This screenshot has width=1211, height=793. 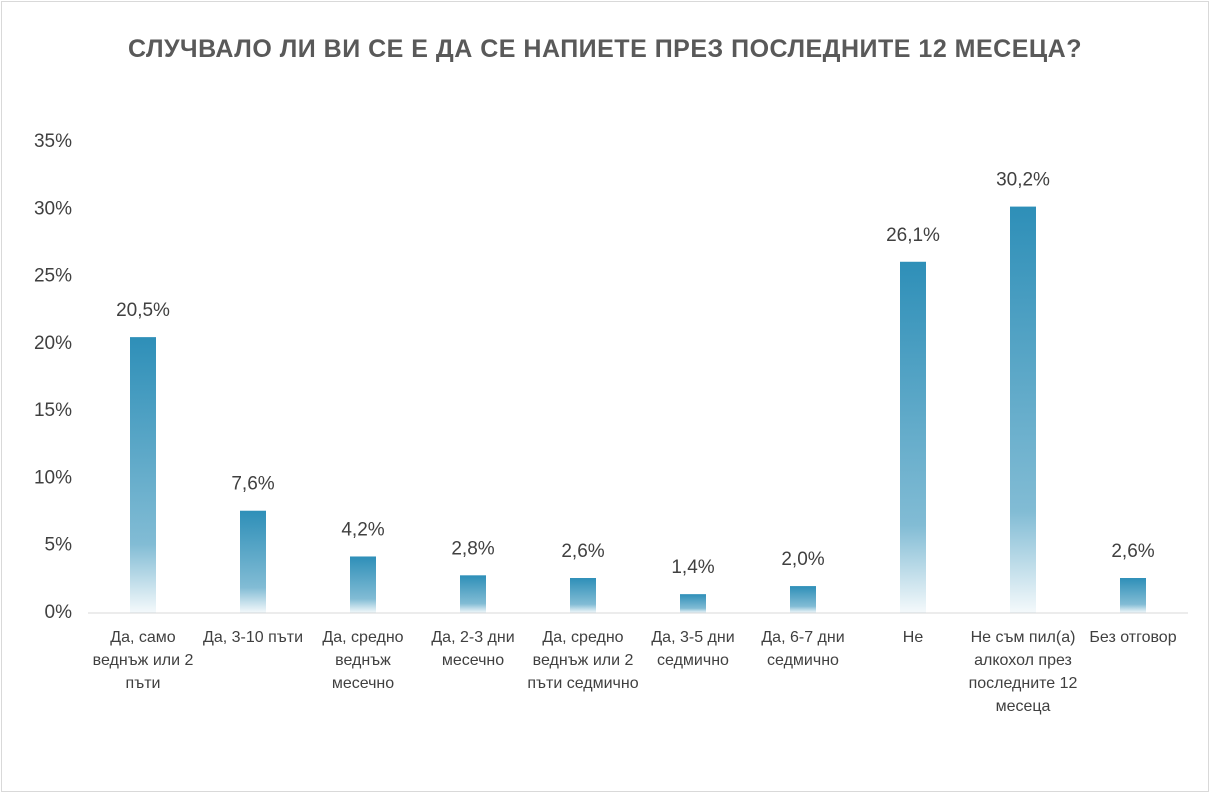 I want to click on data-label: 30,2%, so click(x=1023, y=180).